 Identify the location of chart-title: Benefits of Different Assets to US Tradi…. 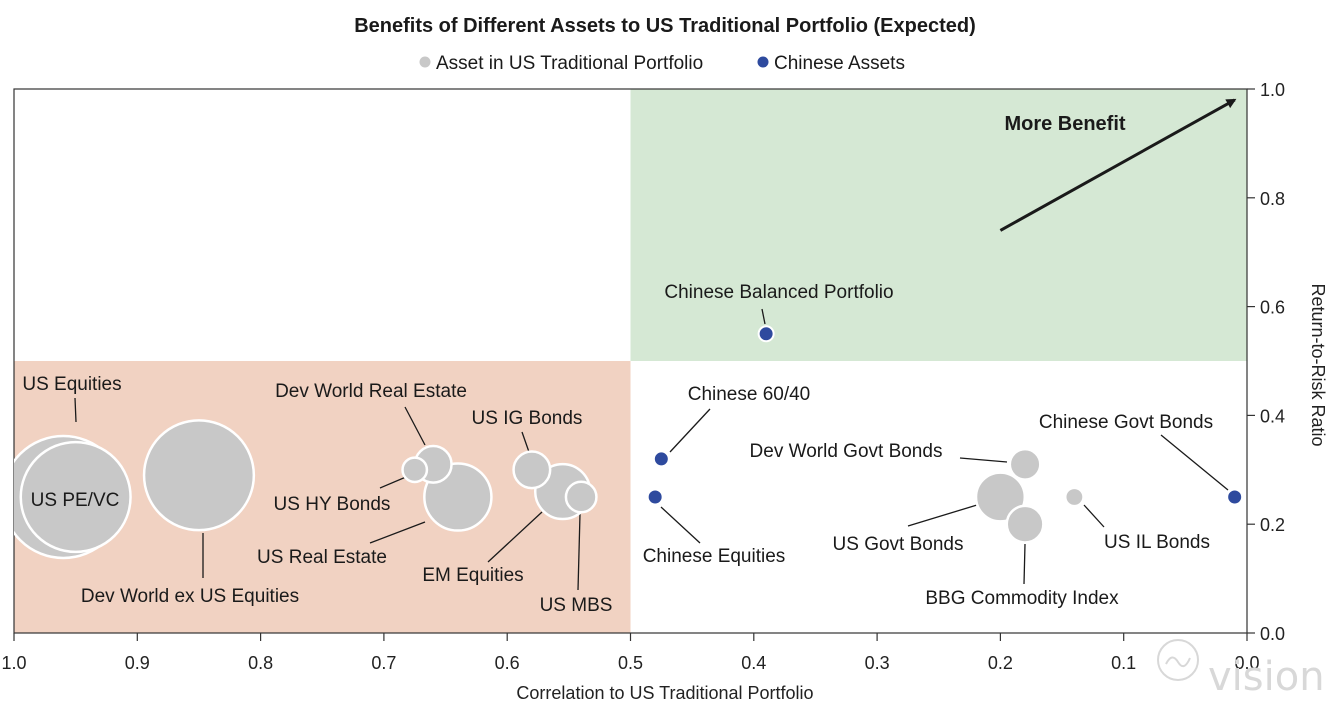
(665, 26).